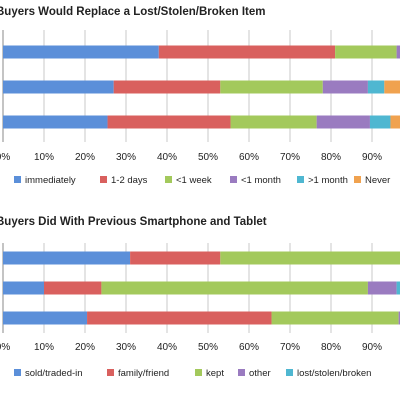 This screenshot has width=400, height=400. Describe the element at coordinates (377, 180) in the screenshot. I see `legend-label: Never` at that location.